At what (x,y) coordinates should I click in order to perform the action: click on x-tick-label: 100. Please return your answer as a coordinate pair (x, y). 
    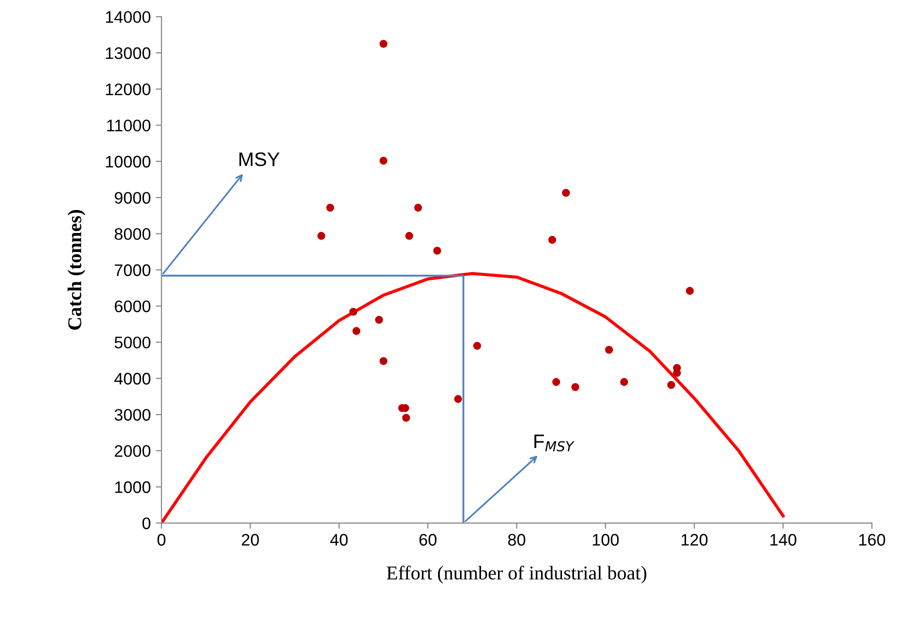
    Looking at the image, I should click on (605, 540).